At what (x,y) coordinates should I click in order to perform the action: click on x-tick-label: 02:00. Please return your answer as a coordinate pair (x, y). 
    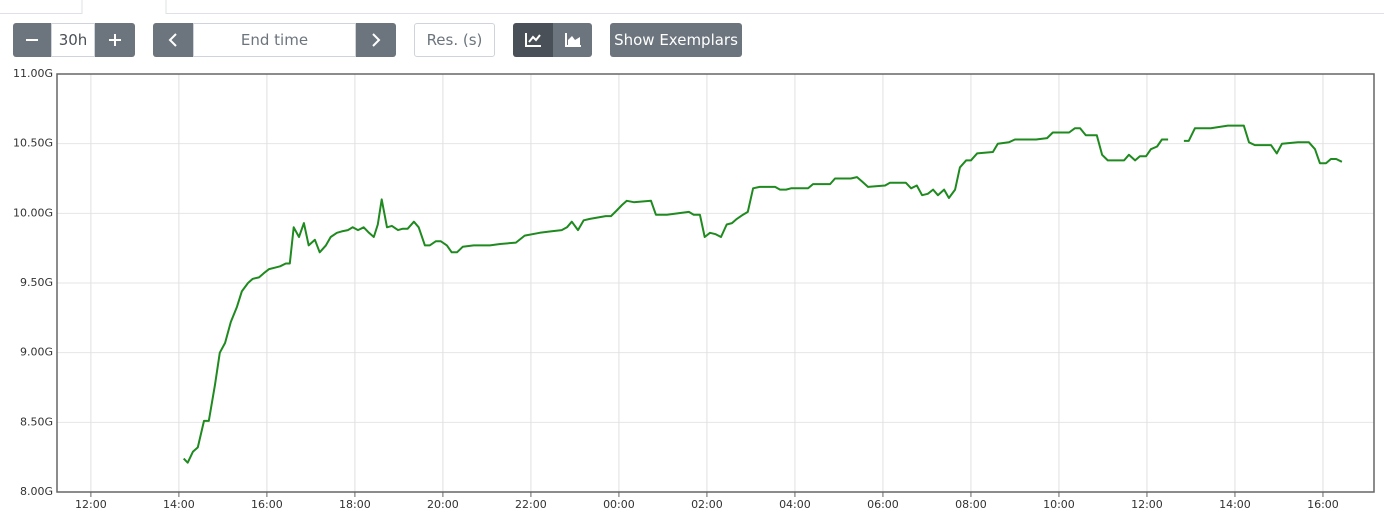
    Looking at the image, I should click on (707, 504).